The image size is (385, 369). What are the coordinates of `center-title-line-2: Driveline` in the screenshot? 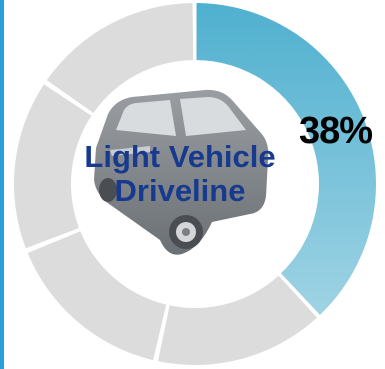 It's located at (180, 190).